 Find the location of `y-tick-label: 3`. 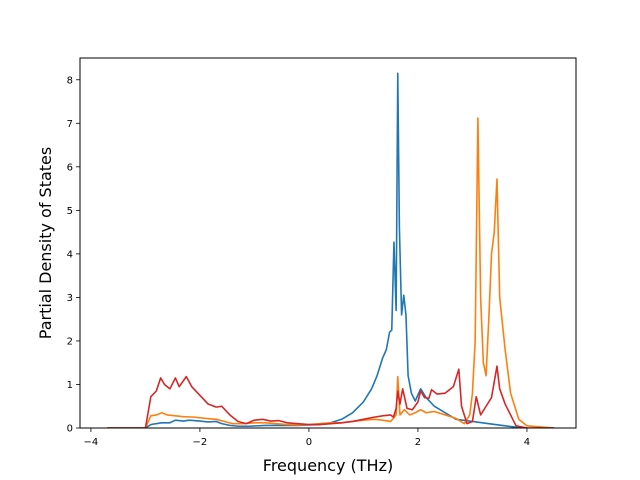

y-tick-label: 3 is located at coordinates (70, 298).